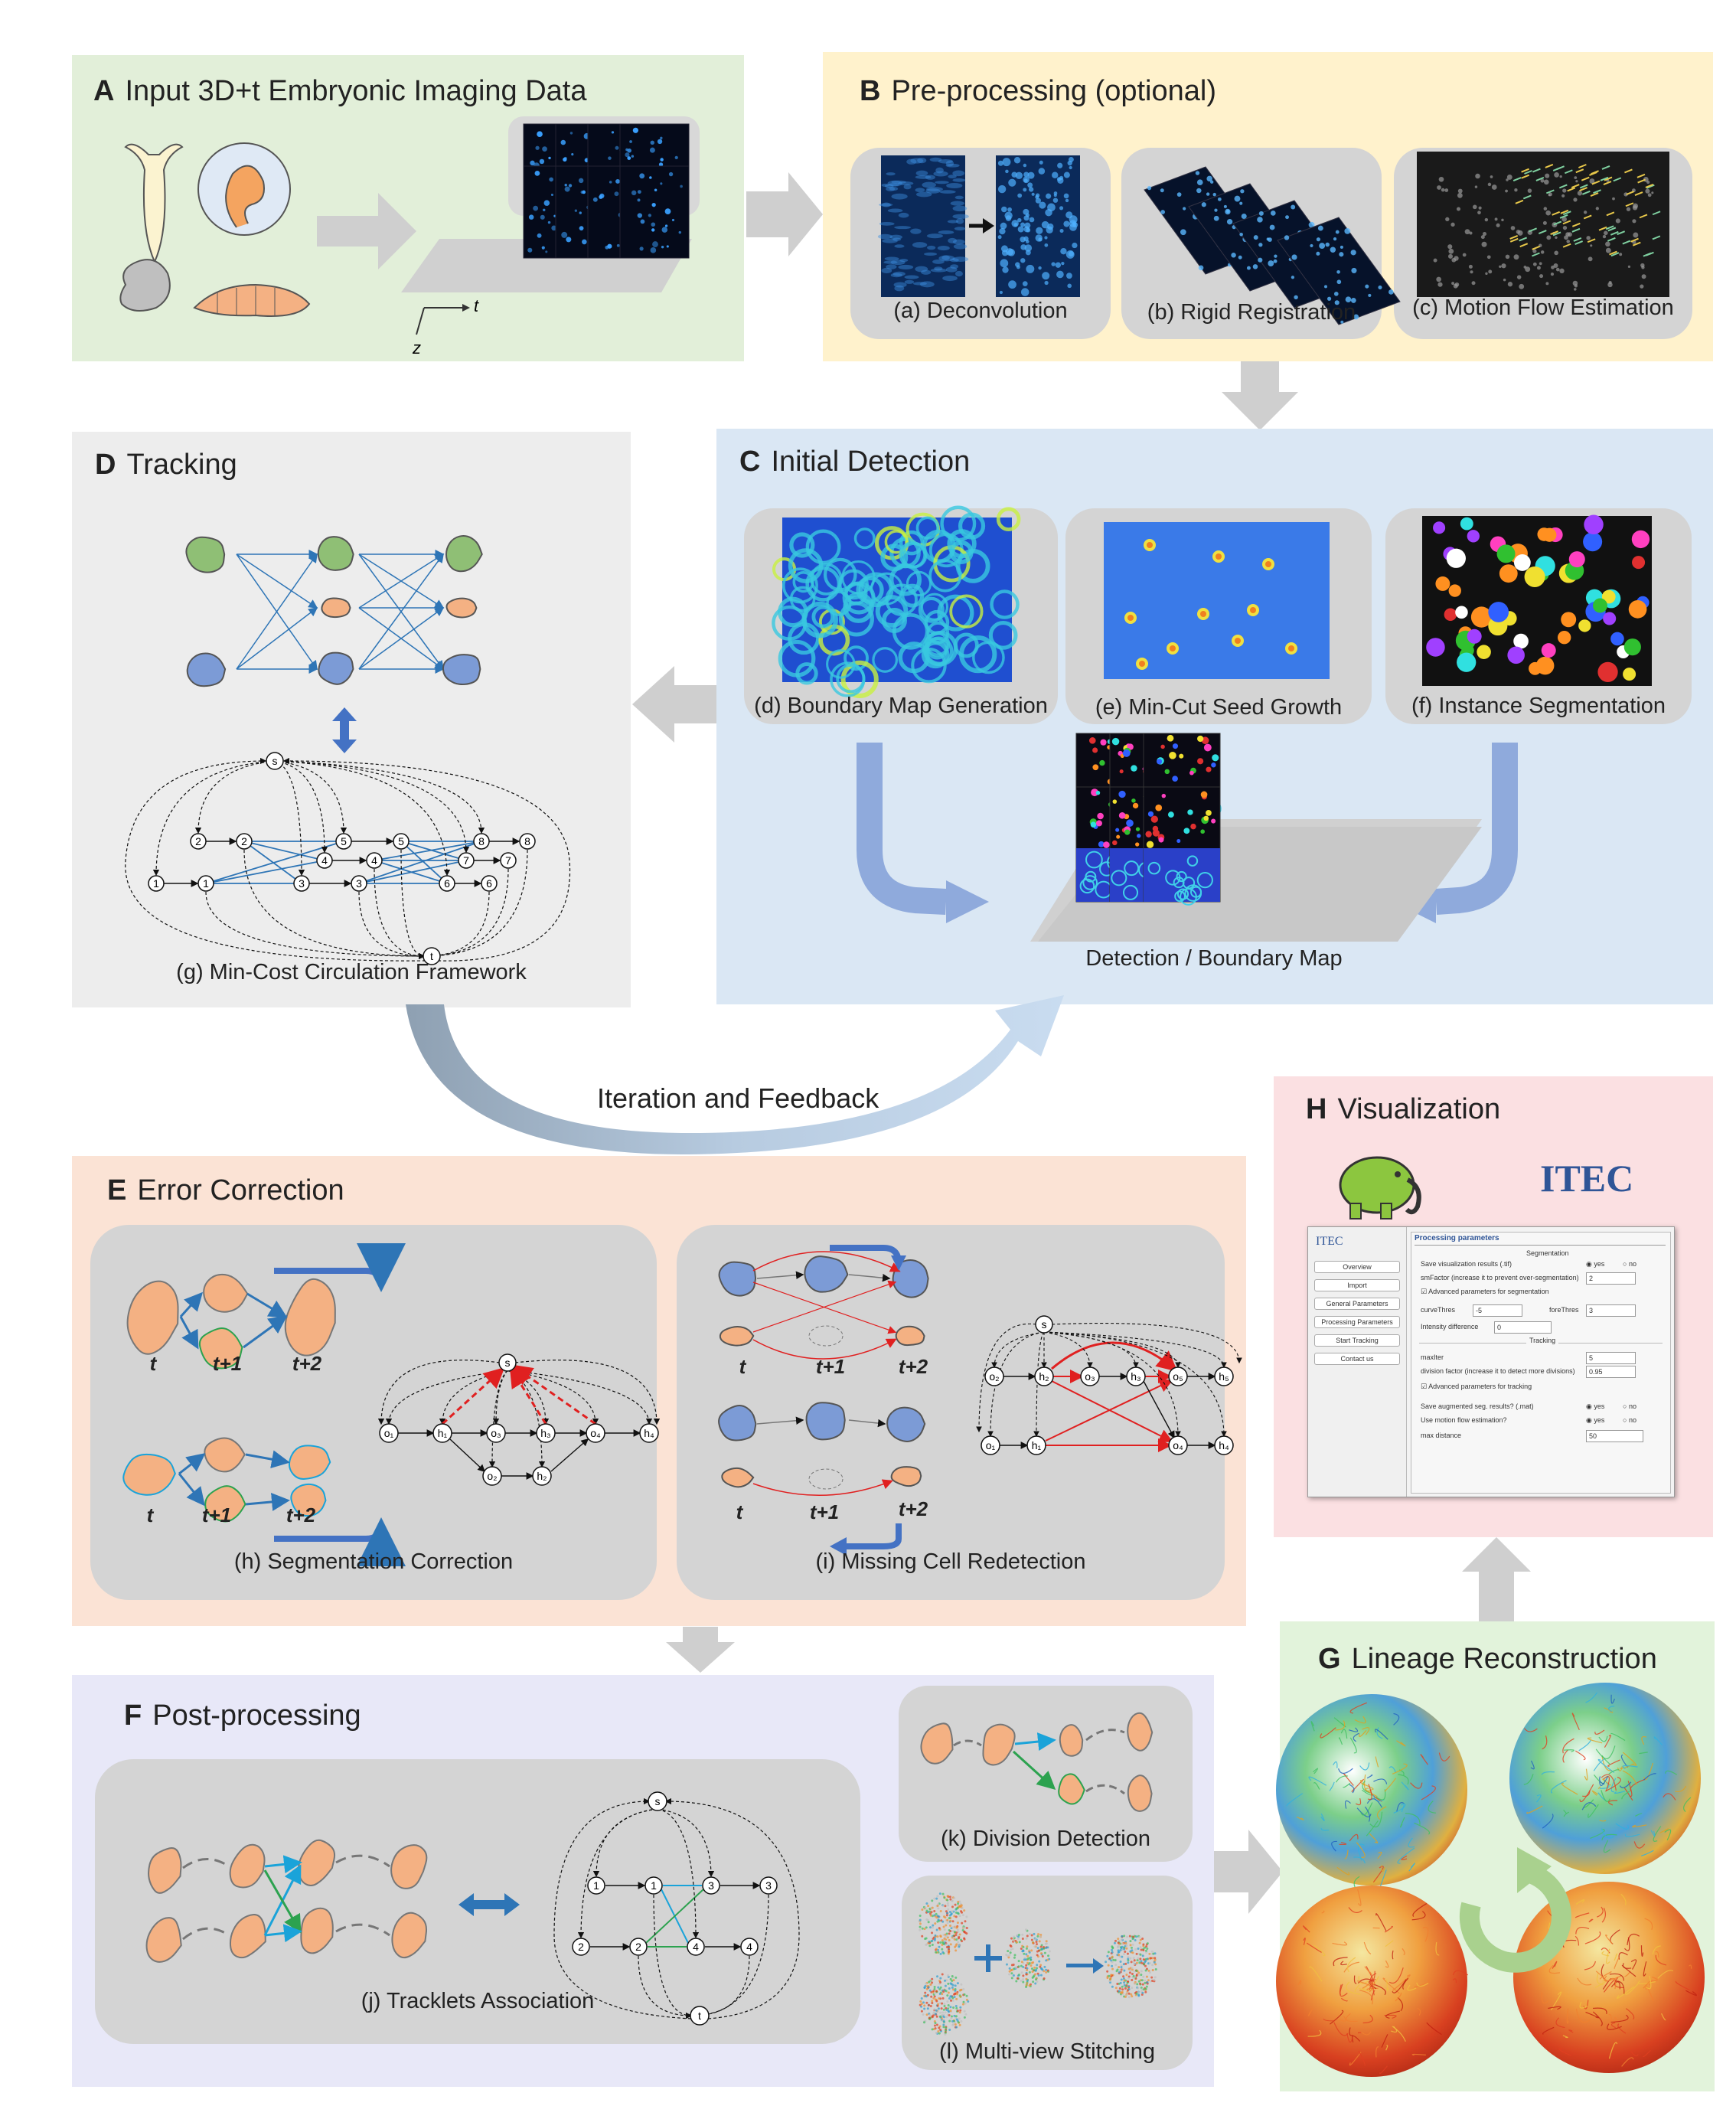 This screenshot has height=2119, width=1736. What do you see at coordinates (830, 1367) in the screenshot?
I see `time-label-t1-c: t+1` at bounding box center [830, 1367].